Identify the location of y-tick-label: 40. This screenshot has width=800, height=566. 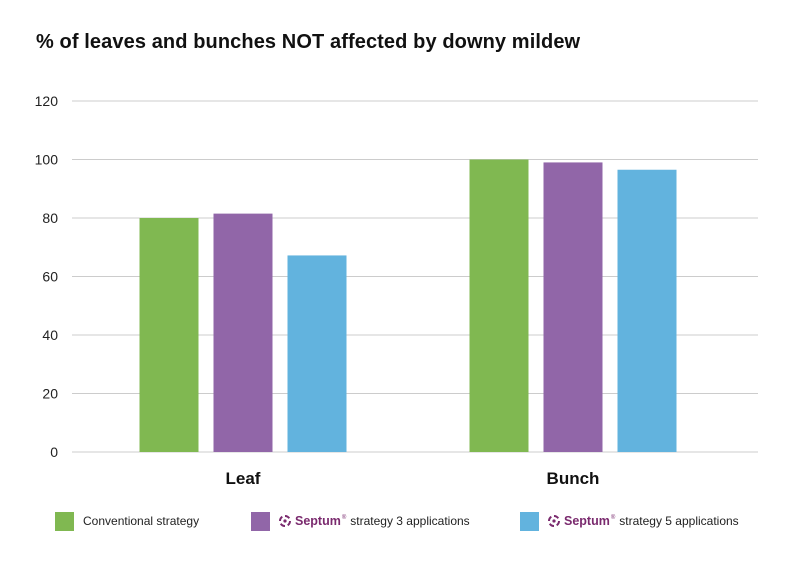
(50, 335).